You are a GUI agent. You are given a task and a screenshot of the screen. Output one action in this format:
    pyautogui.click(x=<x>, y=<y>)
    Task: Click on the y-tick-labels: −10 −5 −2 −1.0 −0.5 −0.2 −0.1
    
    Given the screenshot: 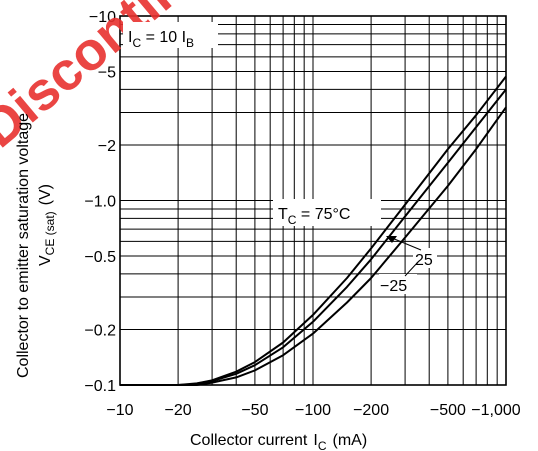 What is the action you would take?
    pyautogui.click(x=100, y=202)
    